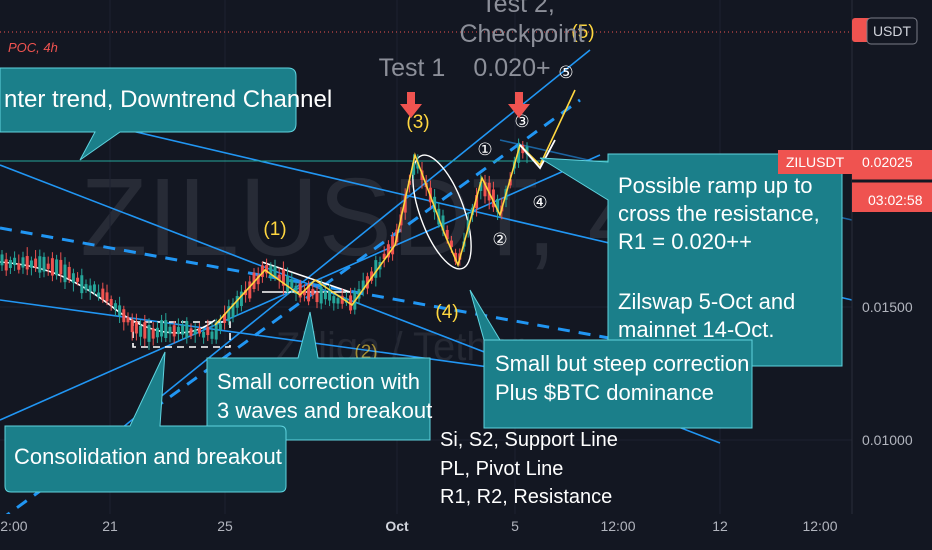 Image resolution: width=932 pixels, height=550 pixels. I want to click on test-arrows, so click(465, 105).